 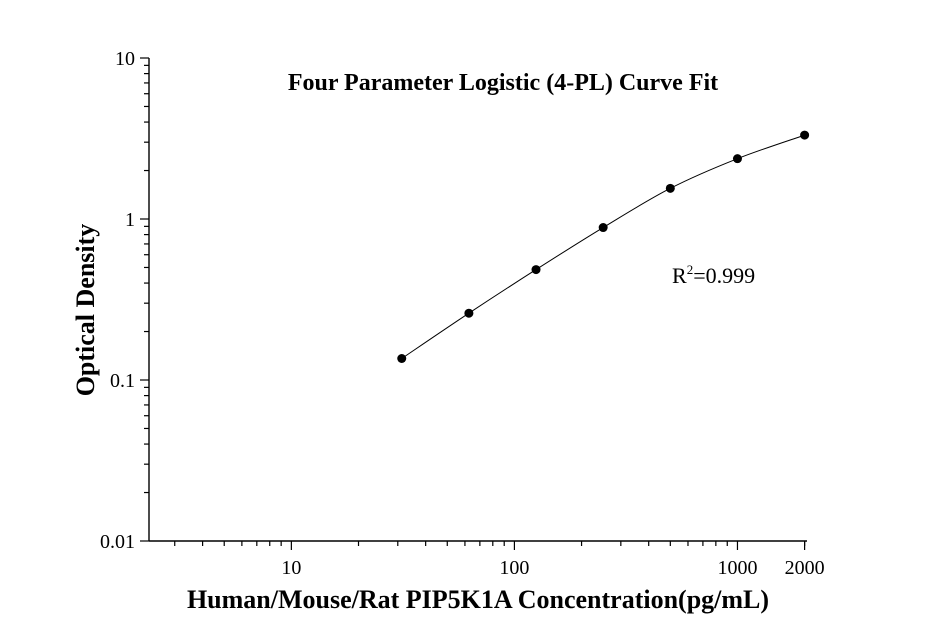 I want to click on y-tick-label: 0.1, so click(x=122, y=381).